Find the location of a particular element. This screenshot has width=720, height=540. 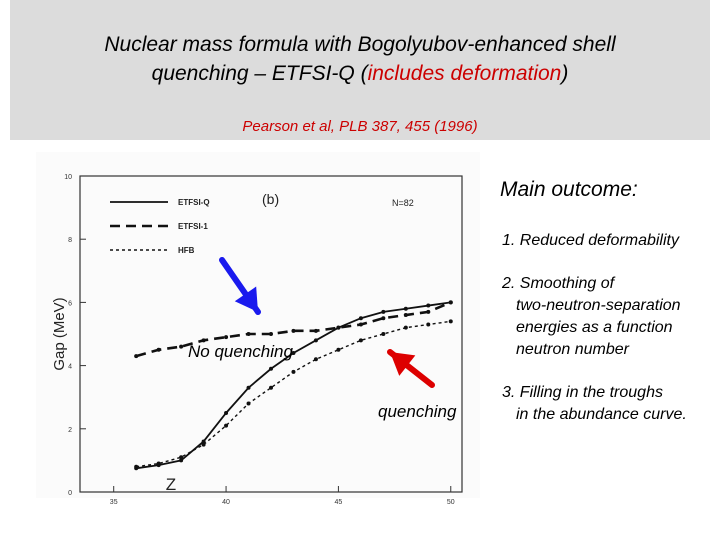

outcome-item-2-line-4: neutron number is located at coordinates (572, 349).